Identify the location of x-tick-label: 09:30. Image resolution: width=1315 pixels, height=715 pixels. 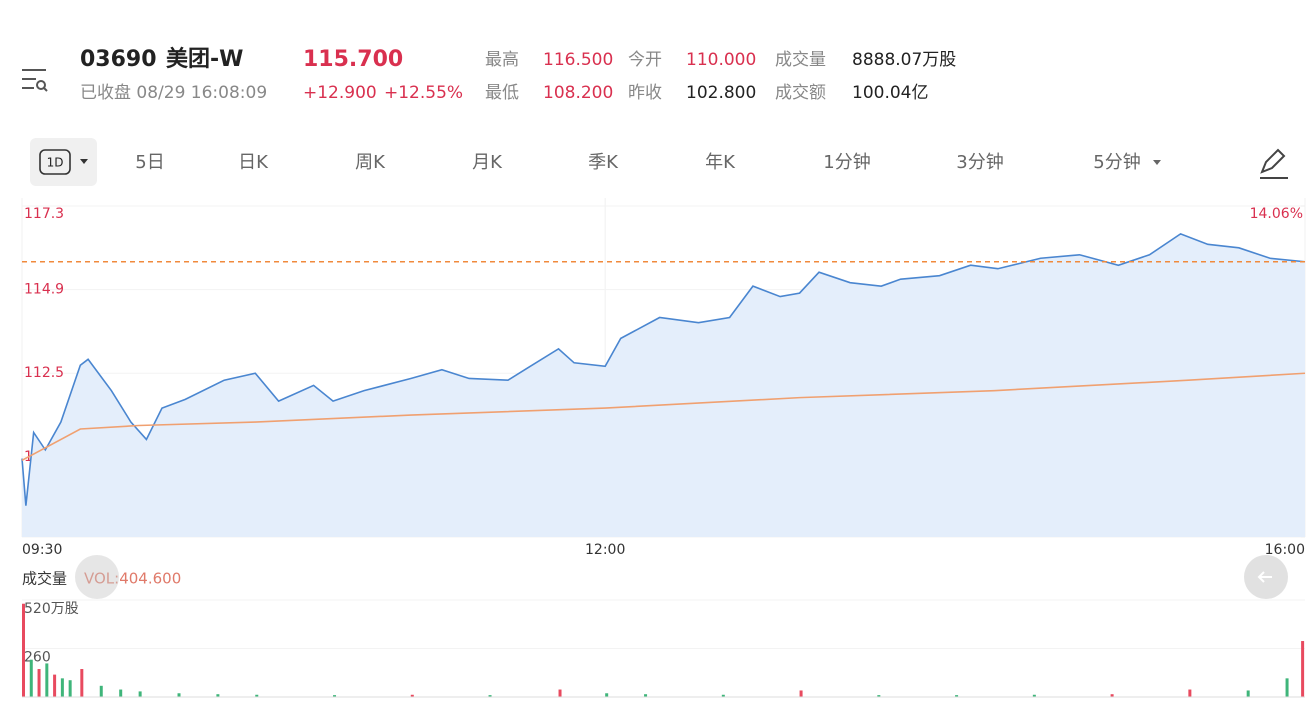
(42, 550).